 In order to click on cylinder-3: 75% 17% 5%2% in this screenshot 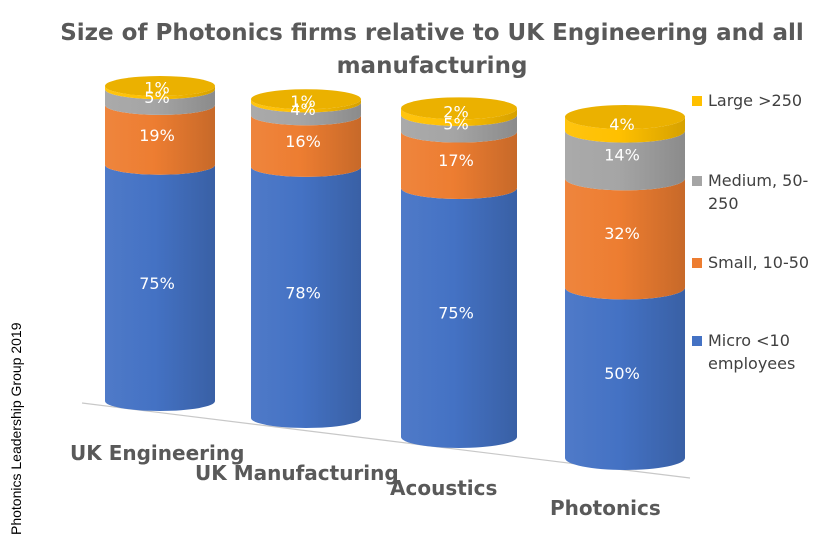, I will do `click(459, 272)`.